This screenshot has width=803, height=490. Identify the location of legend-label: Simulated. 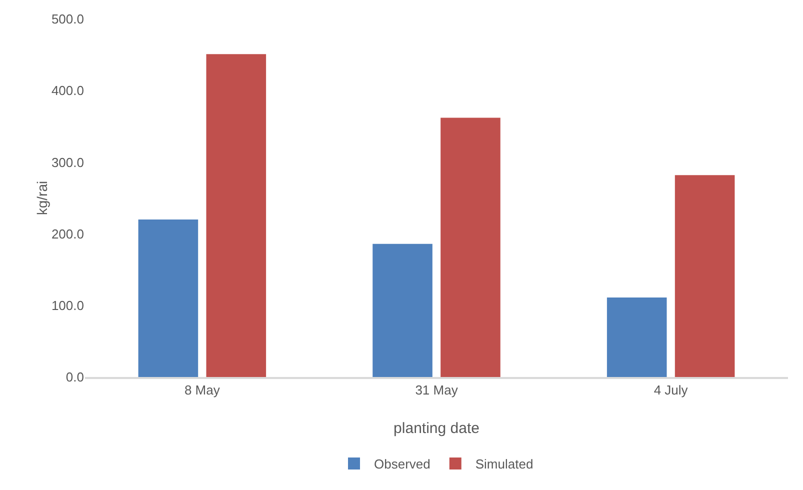
(504, 464).